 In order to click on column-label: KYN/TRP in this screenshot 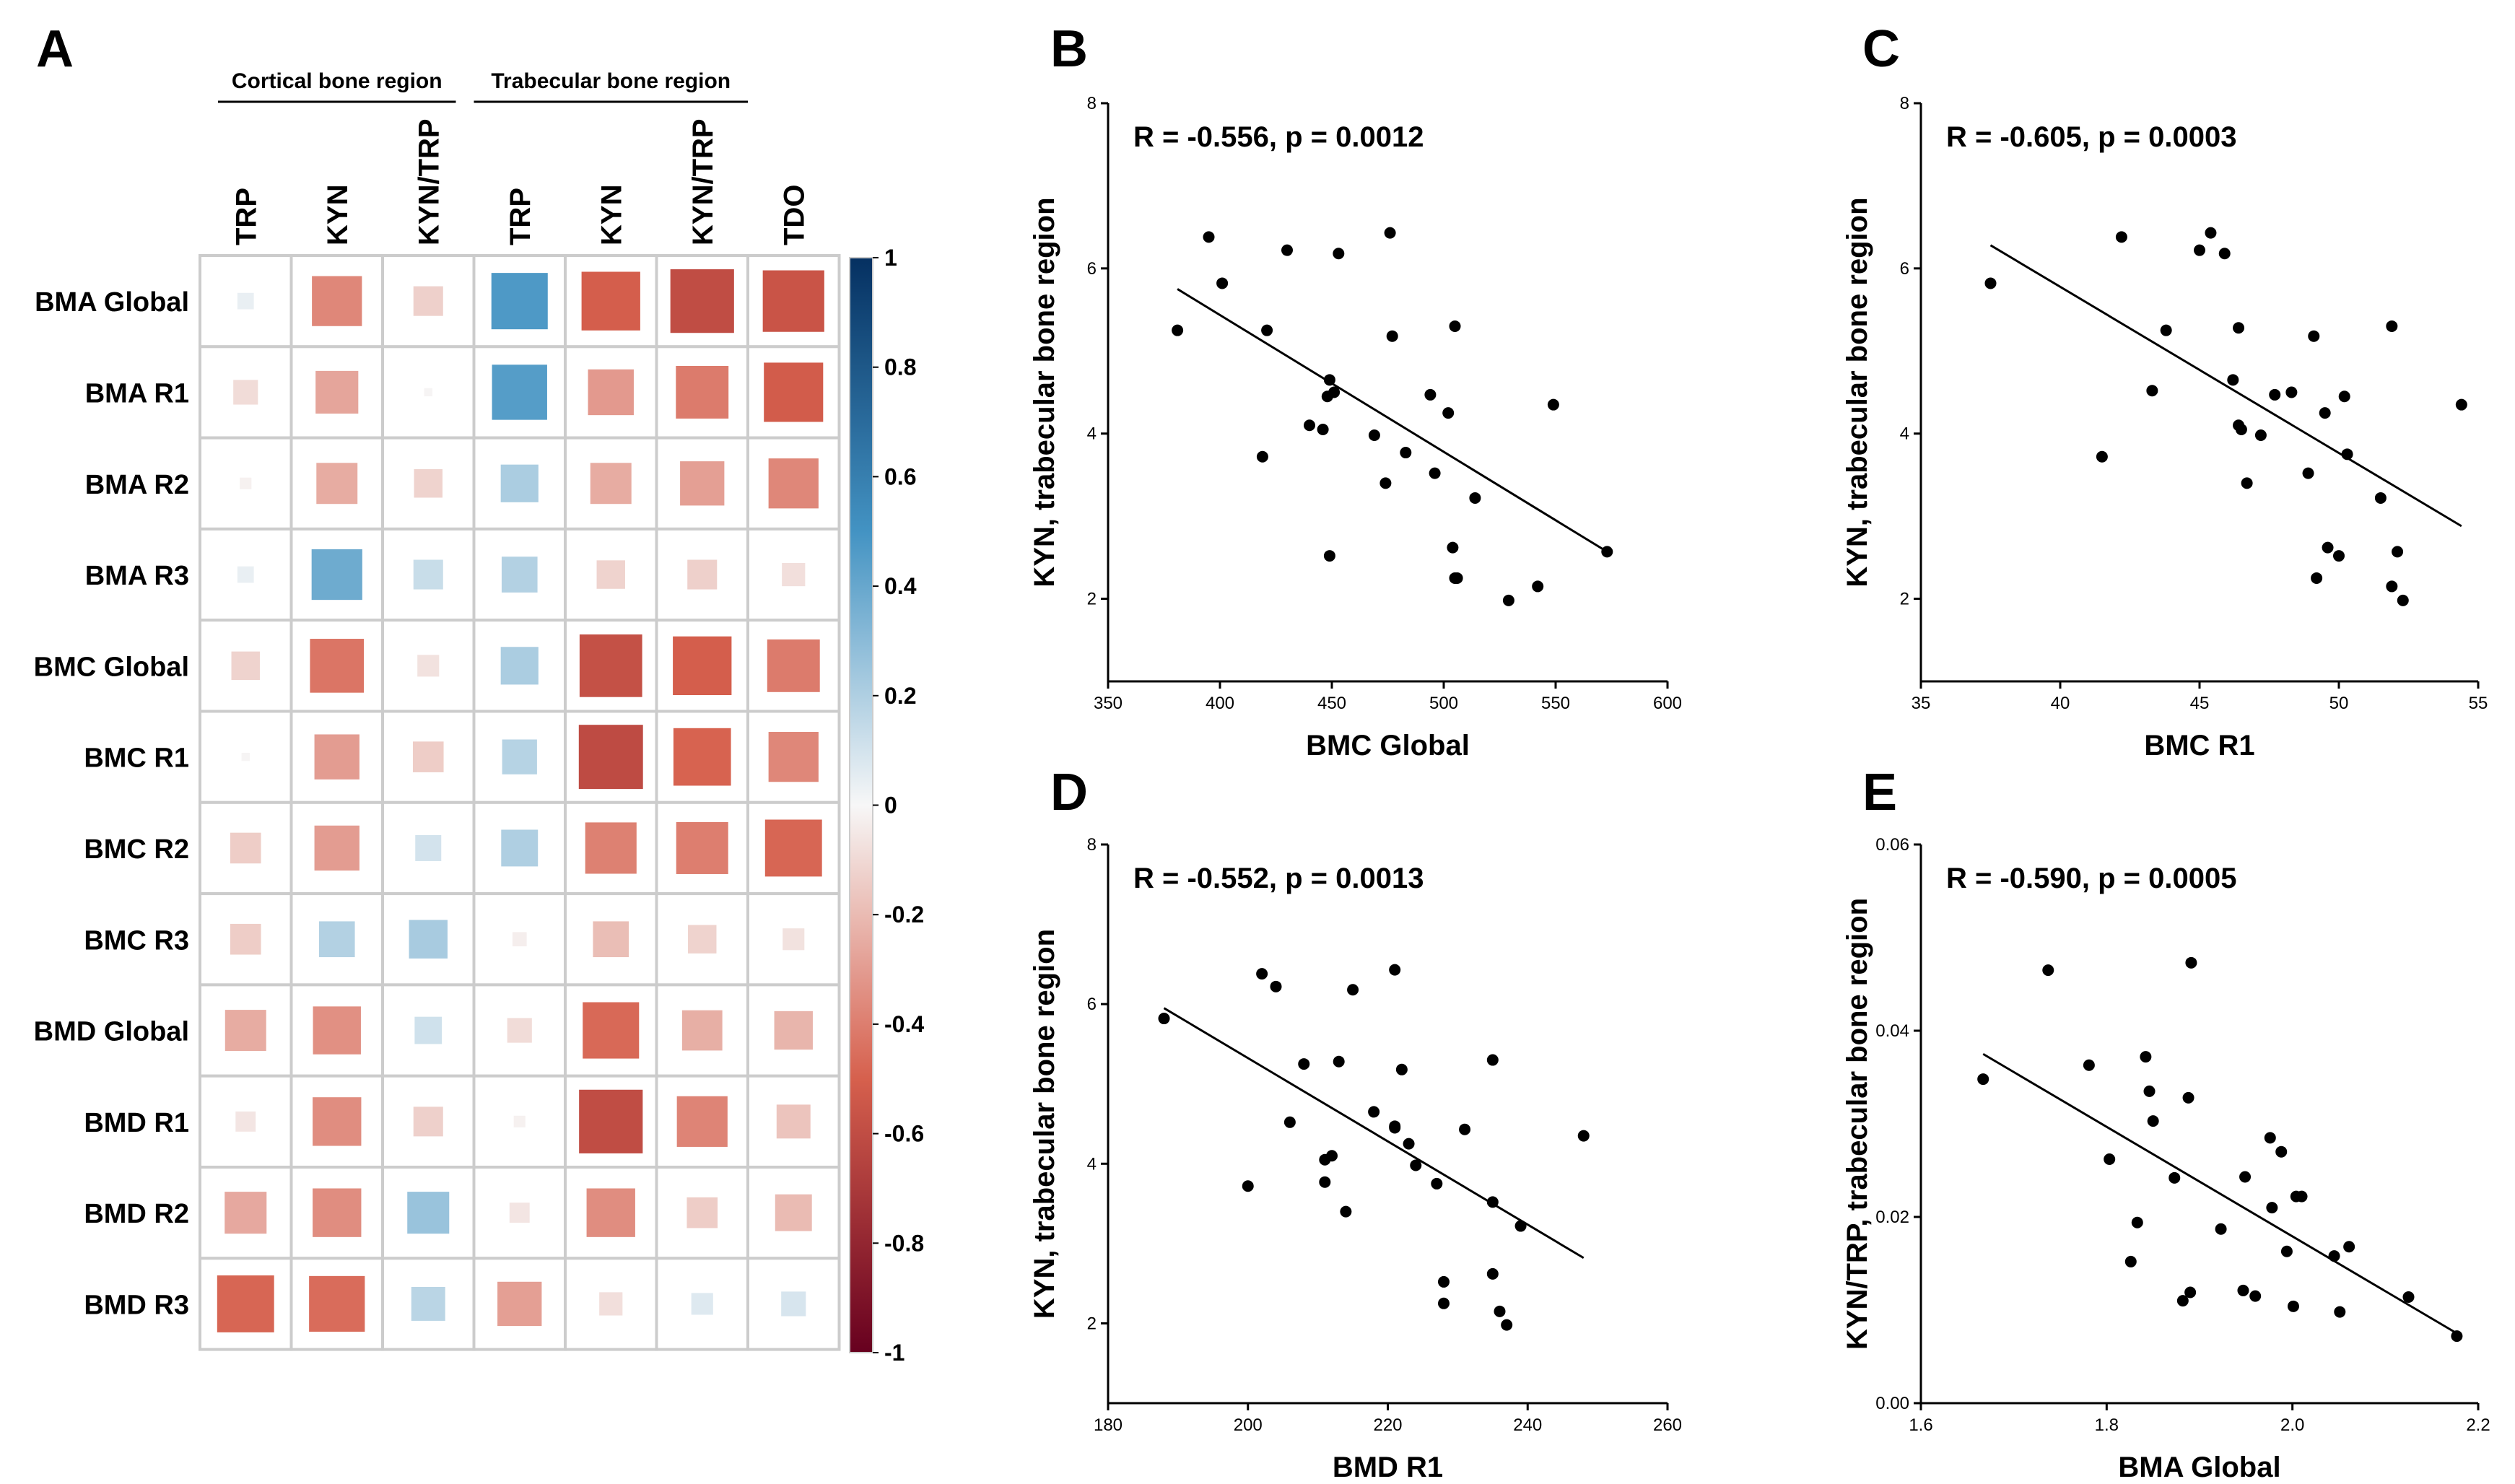, I will do `click(429, 181)`.